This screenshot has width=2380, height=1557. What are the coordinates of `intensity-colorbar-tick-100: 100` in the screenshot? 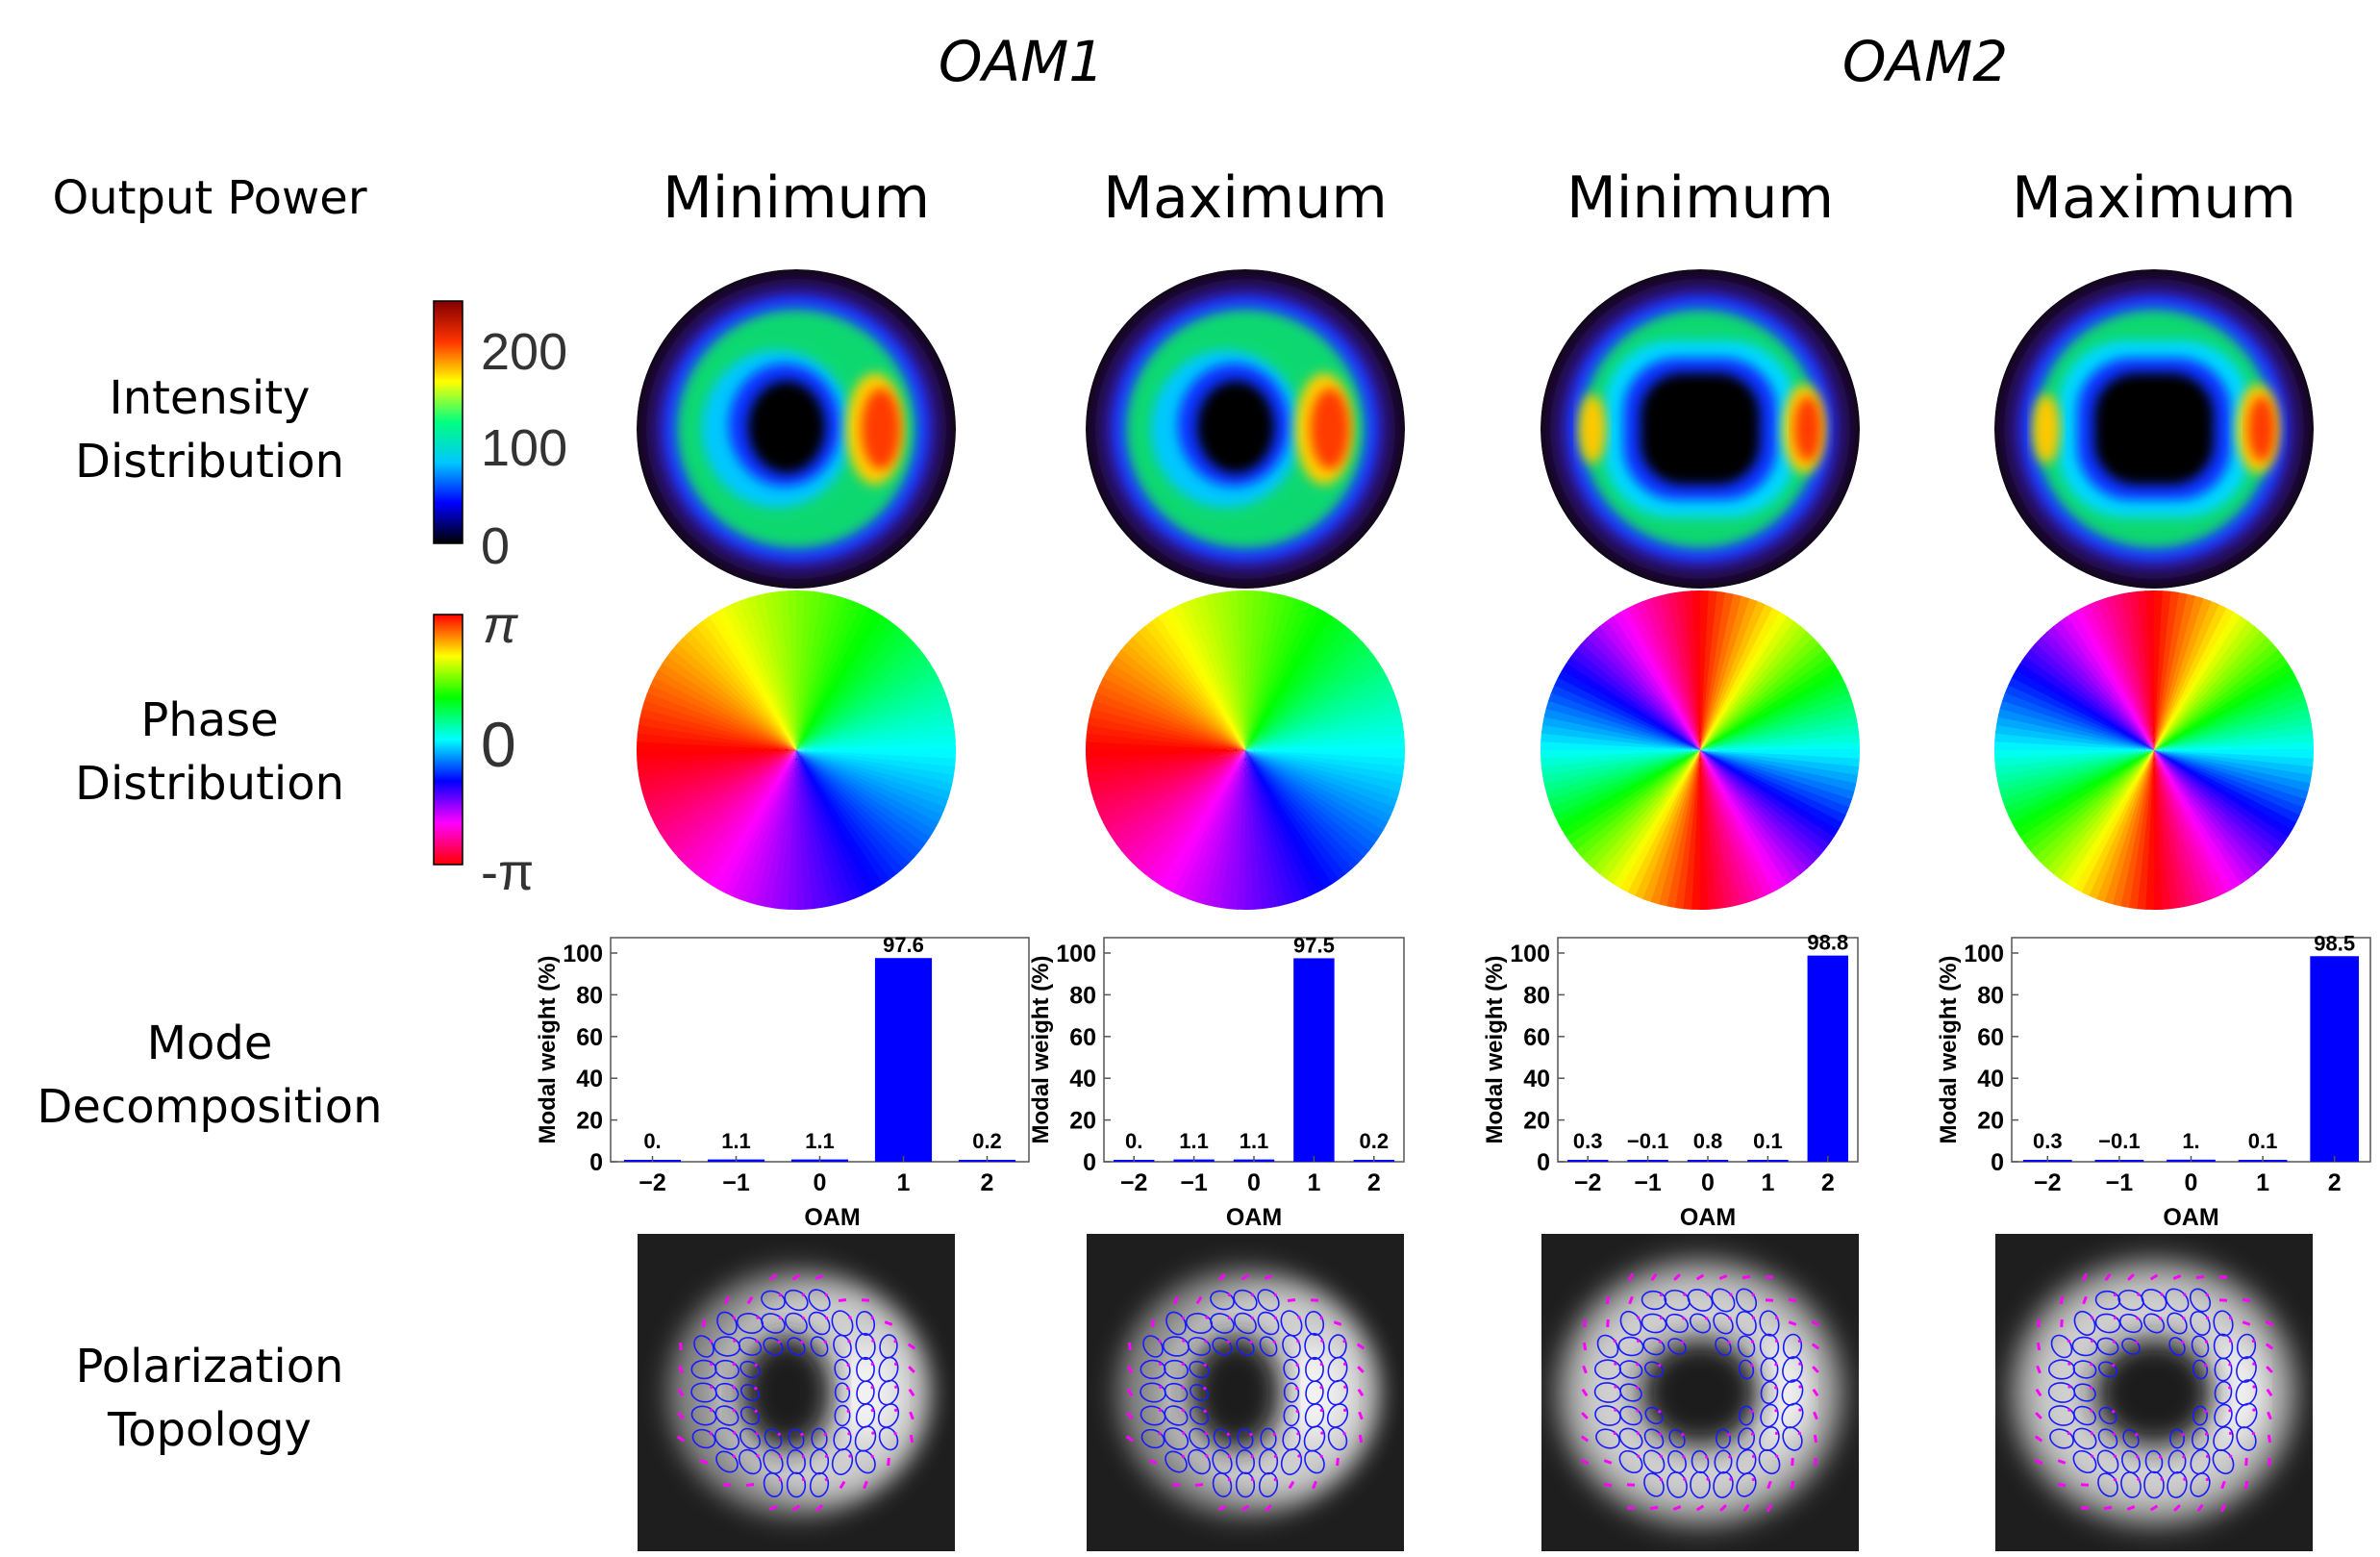 It's located at (524, 448).